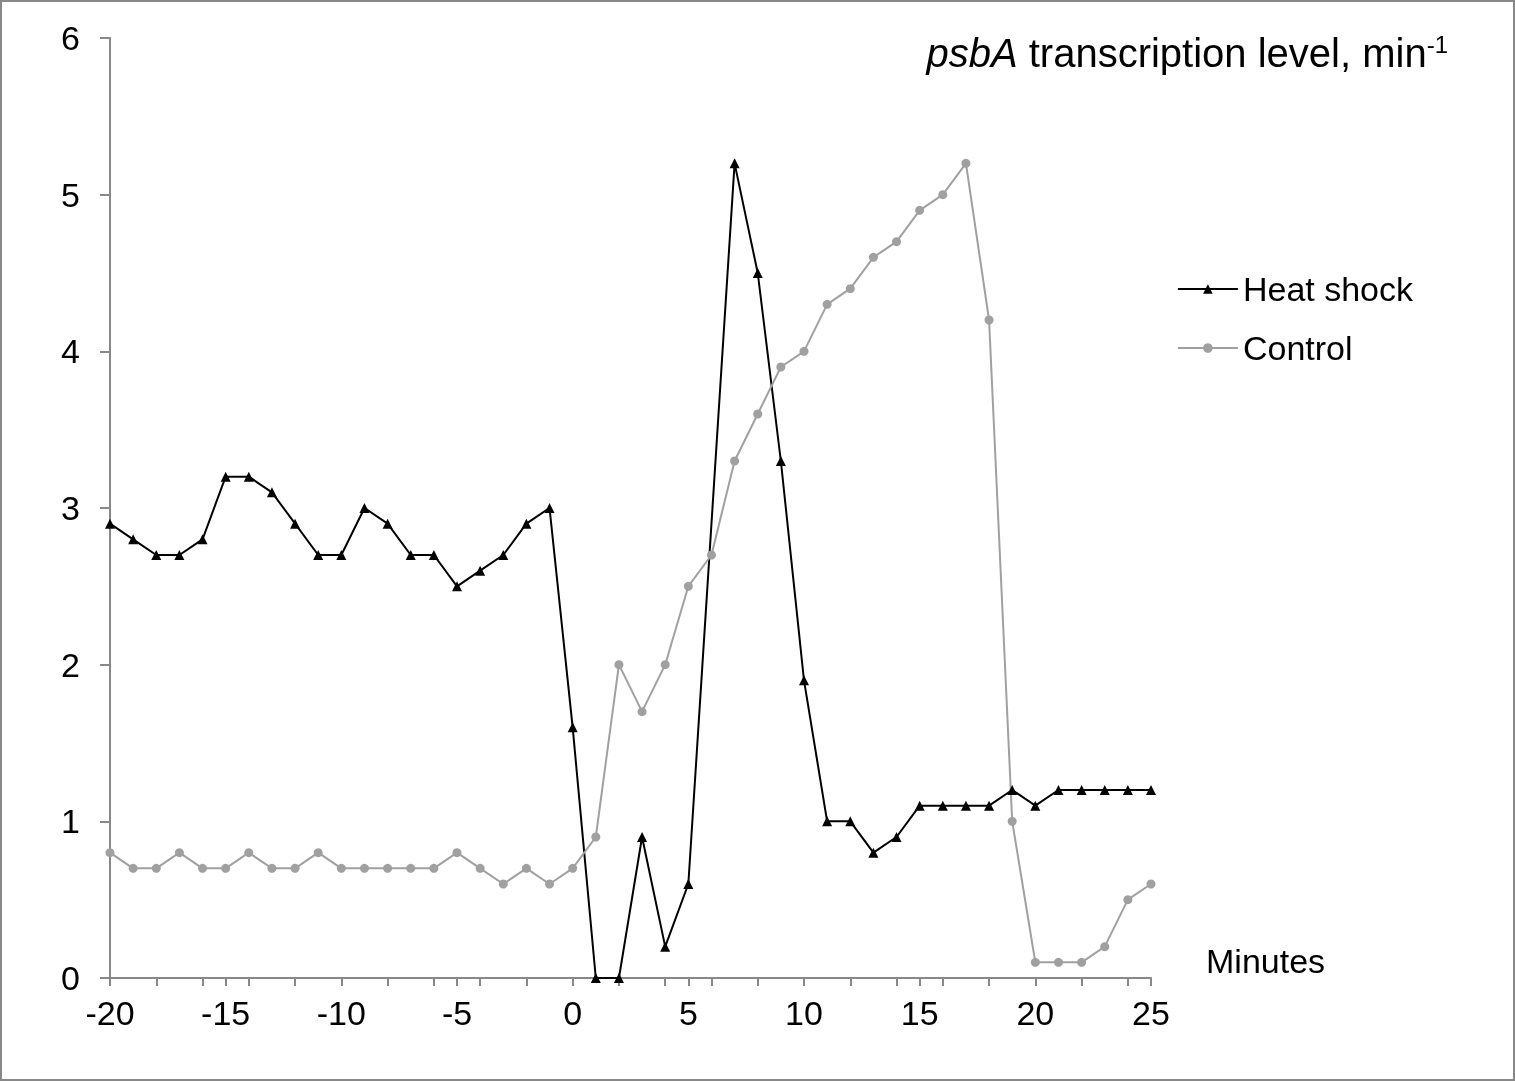 The height and width of the screenshot is (1081, 1515). Describe the element at coordinates (573, 1013) in the screenshot. I see `x-tick-label: 0` at that location.